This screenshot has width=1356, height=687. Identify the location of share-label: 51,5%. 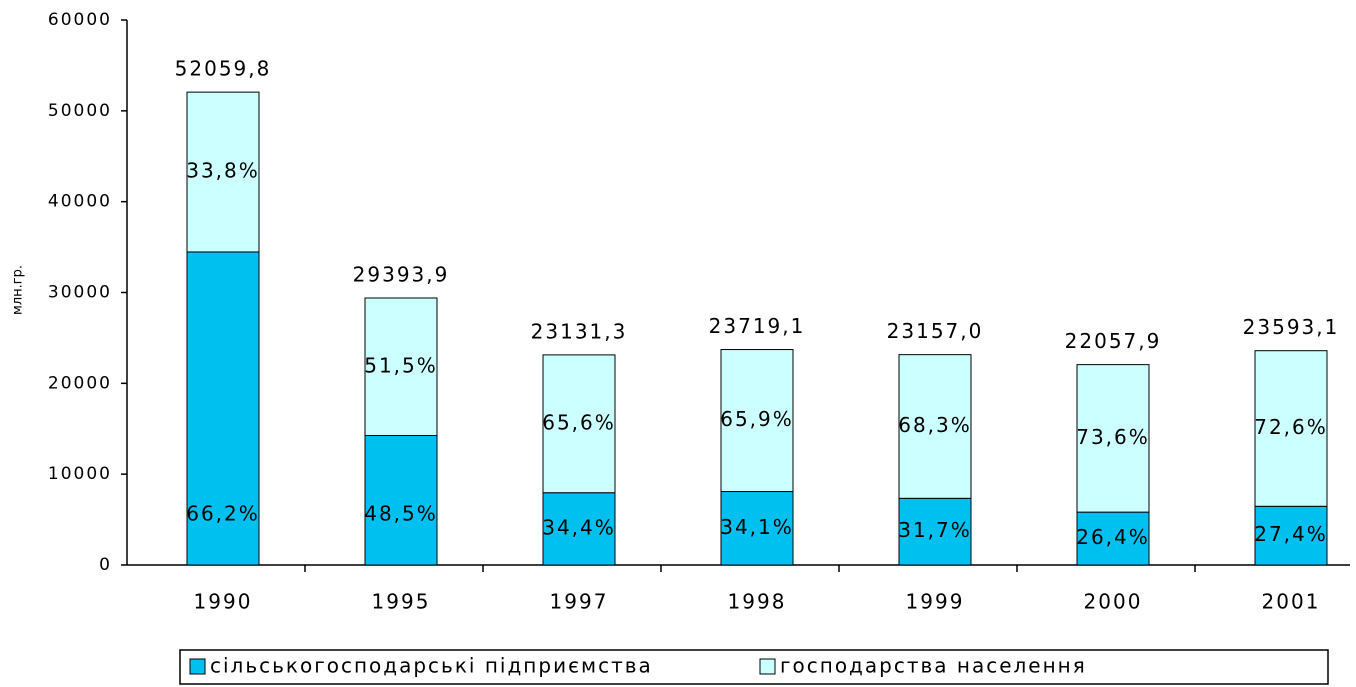
(401, 365).